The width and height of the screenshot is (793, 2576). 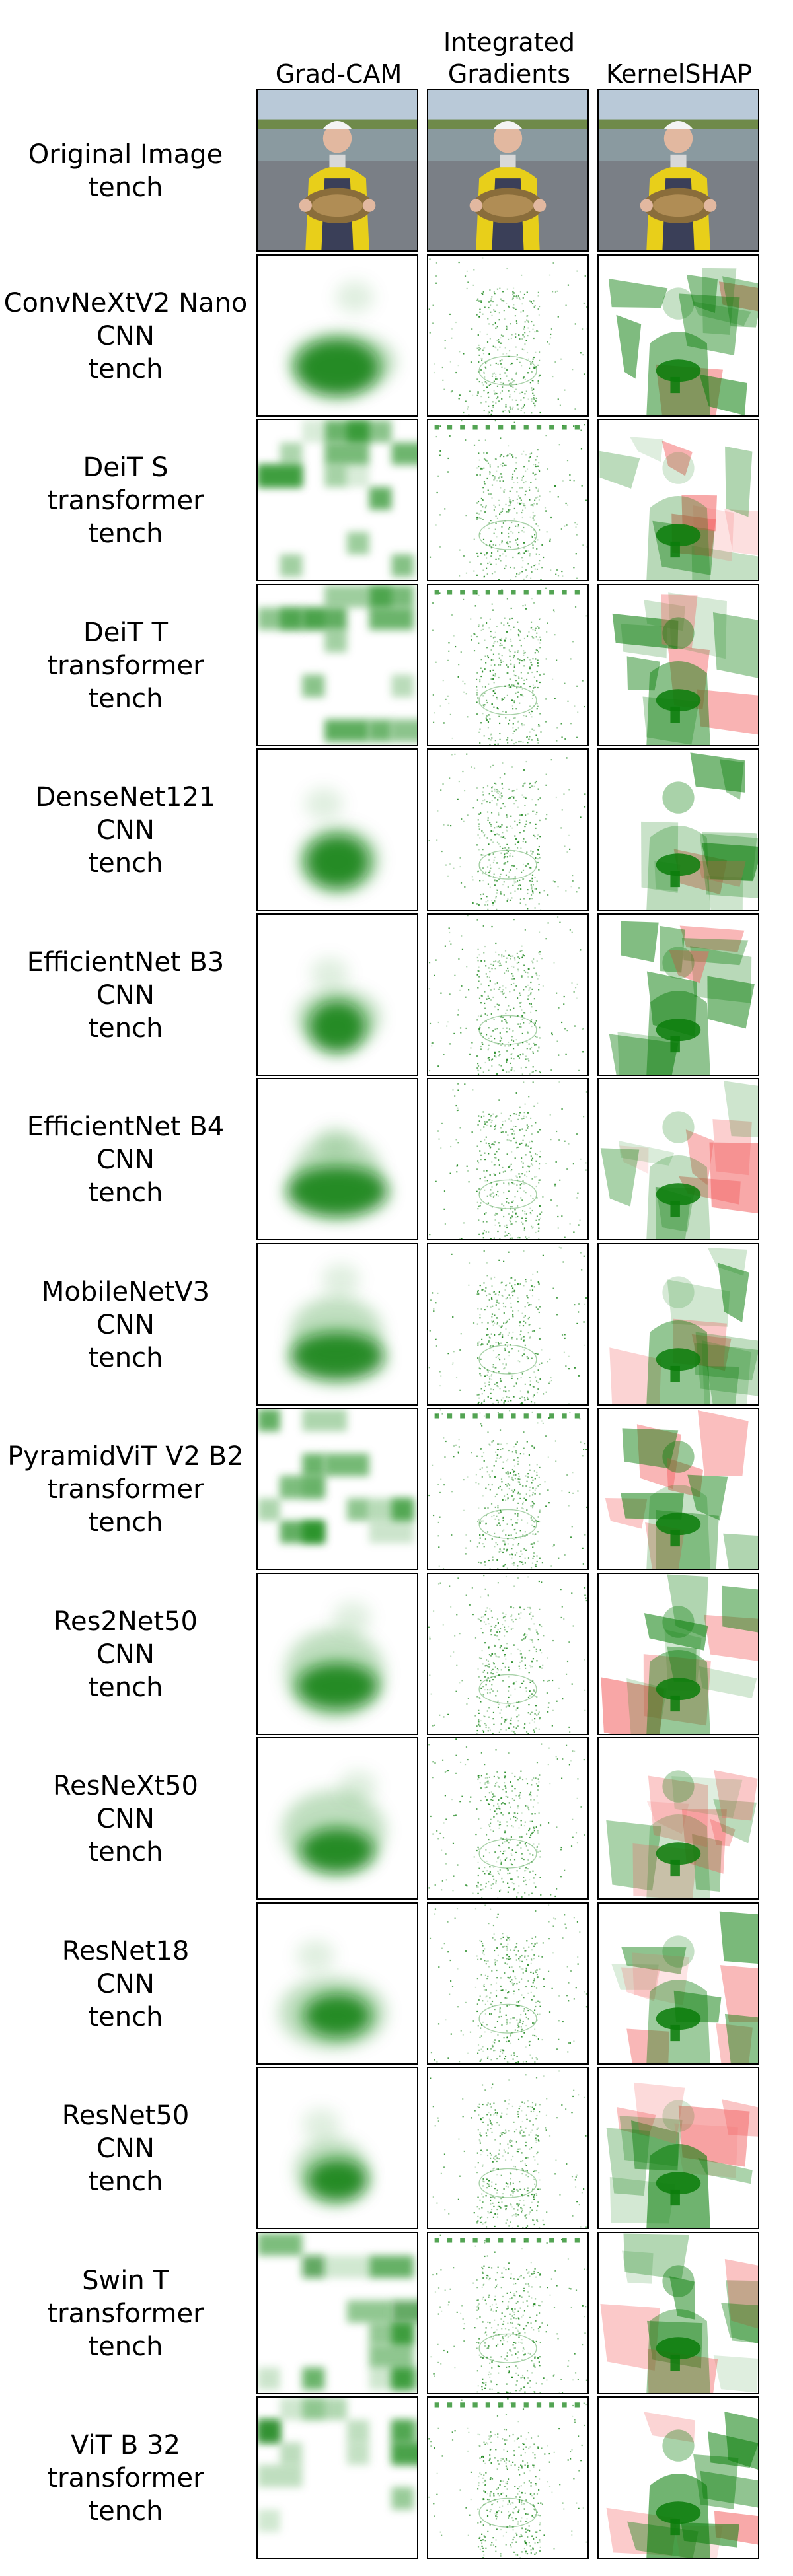 I want to click on row-label-line-1: ResNeXt50, so click(x=126, y=1786).